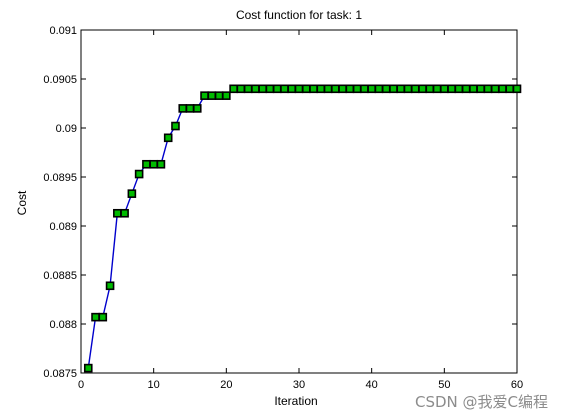  I want to click on y-tick-label: 0.088, so click(63, 325).